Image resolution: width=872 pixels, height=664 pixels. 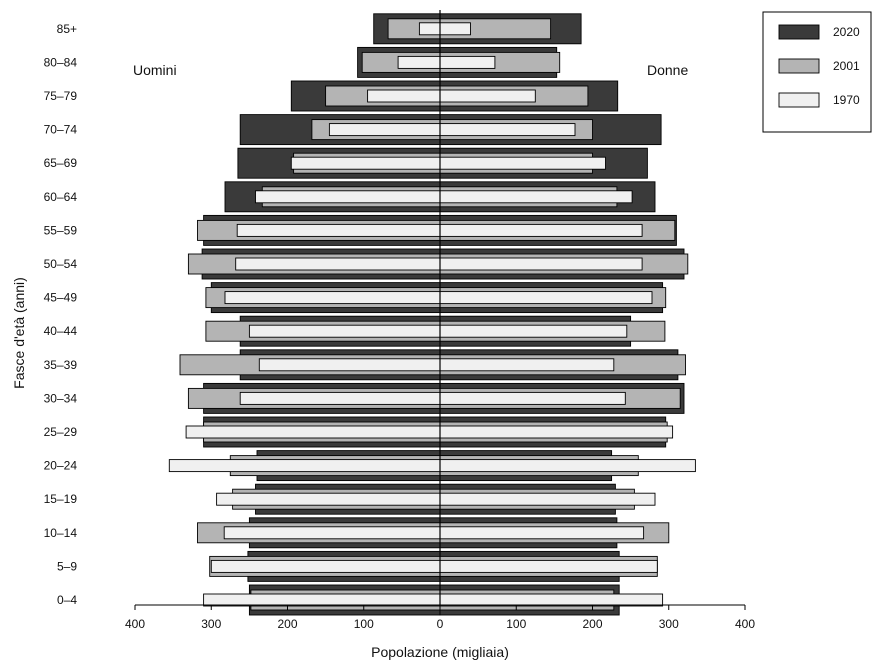 What do you see at coordinates (567, 466) in the screenshot?
I see `bar-women-1970-20–24` at bounding box center [567, 466].